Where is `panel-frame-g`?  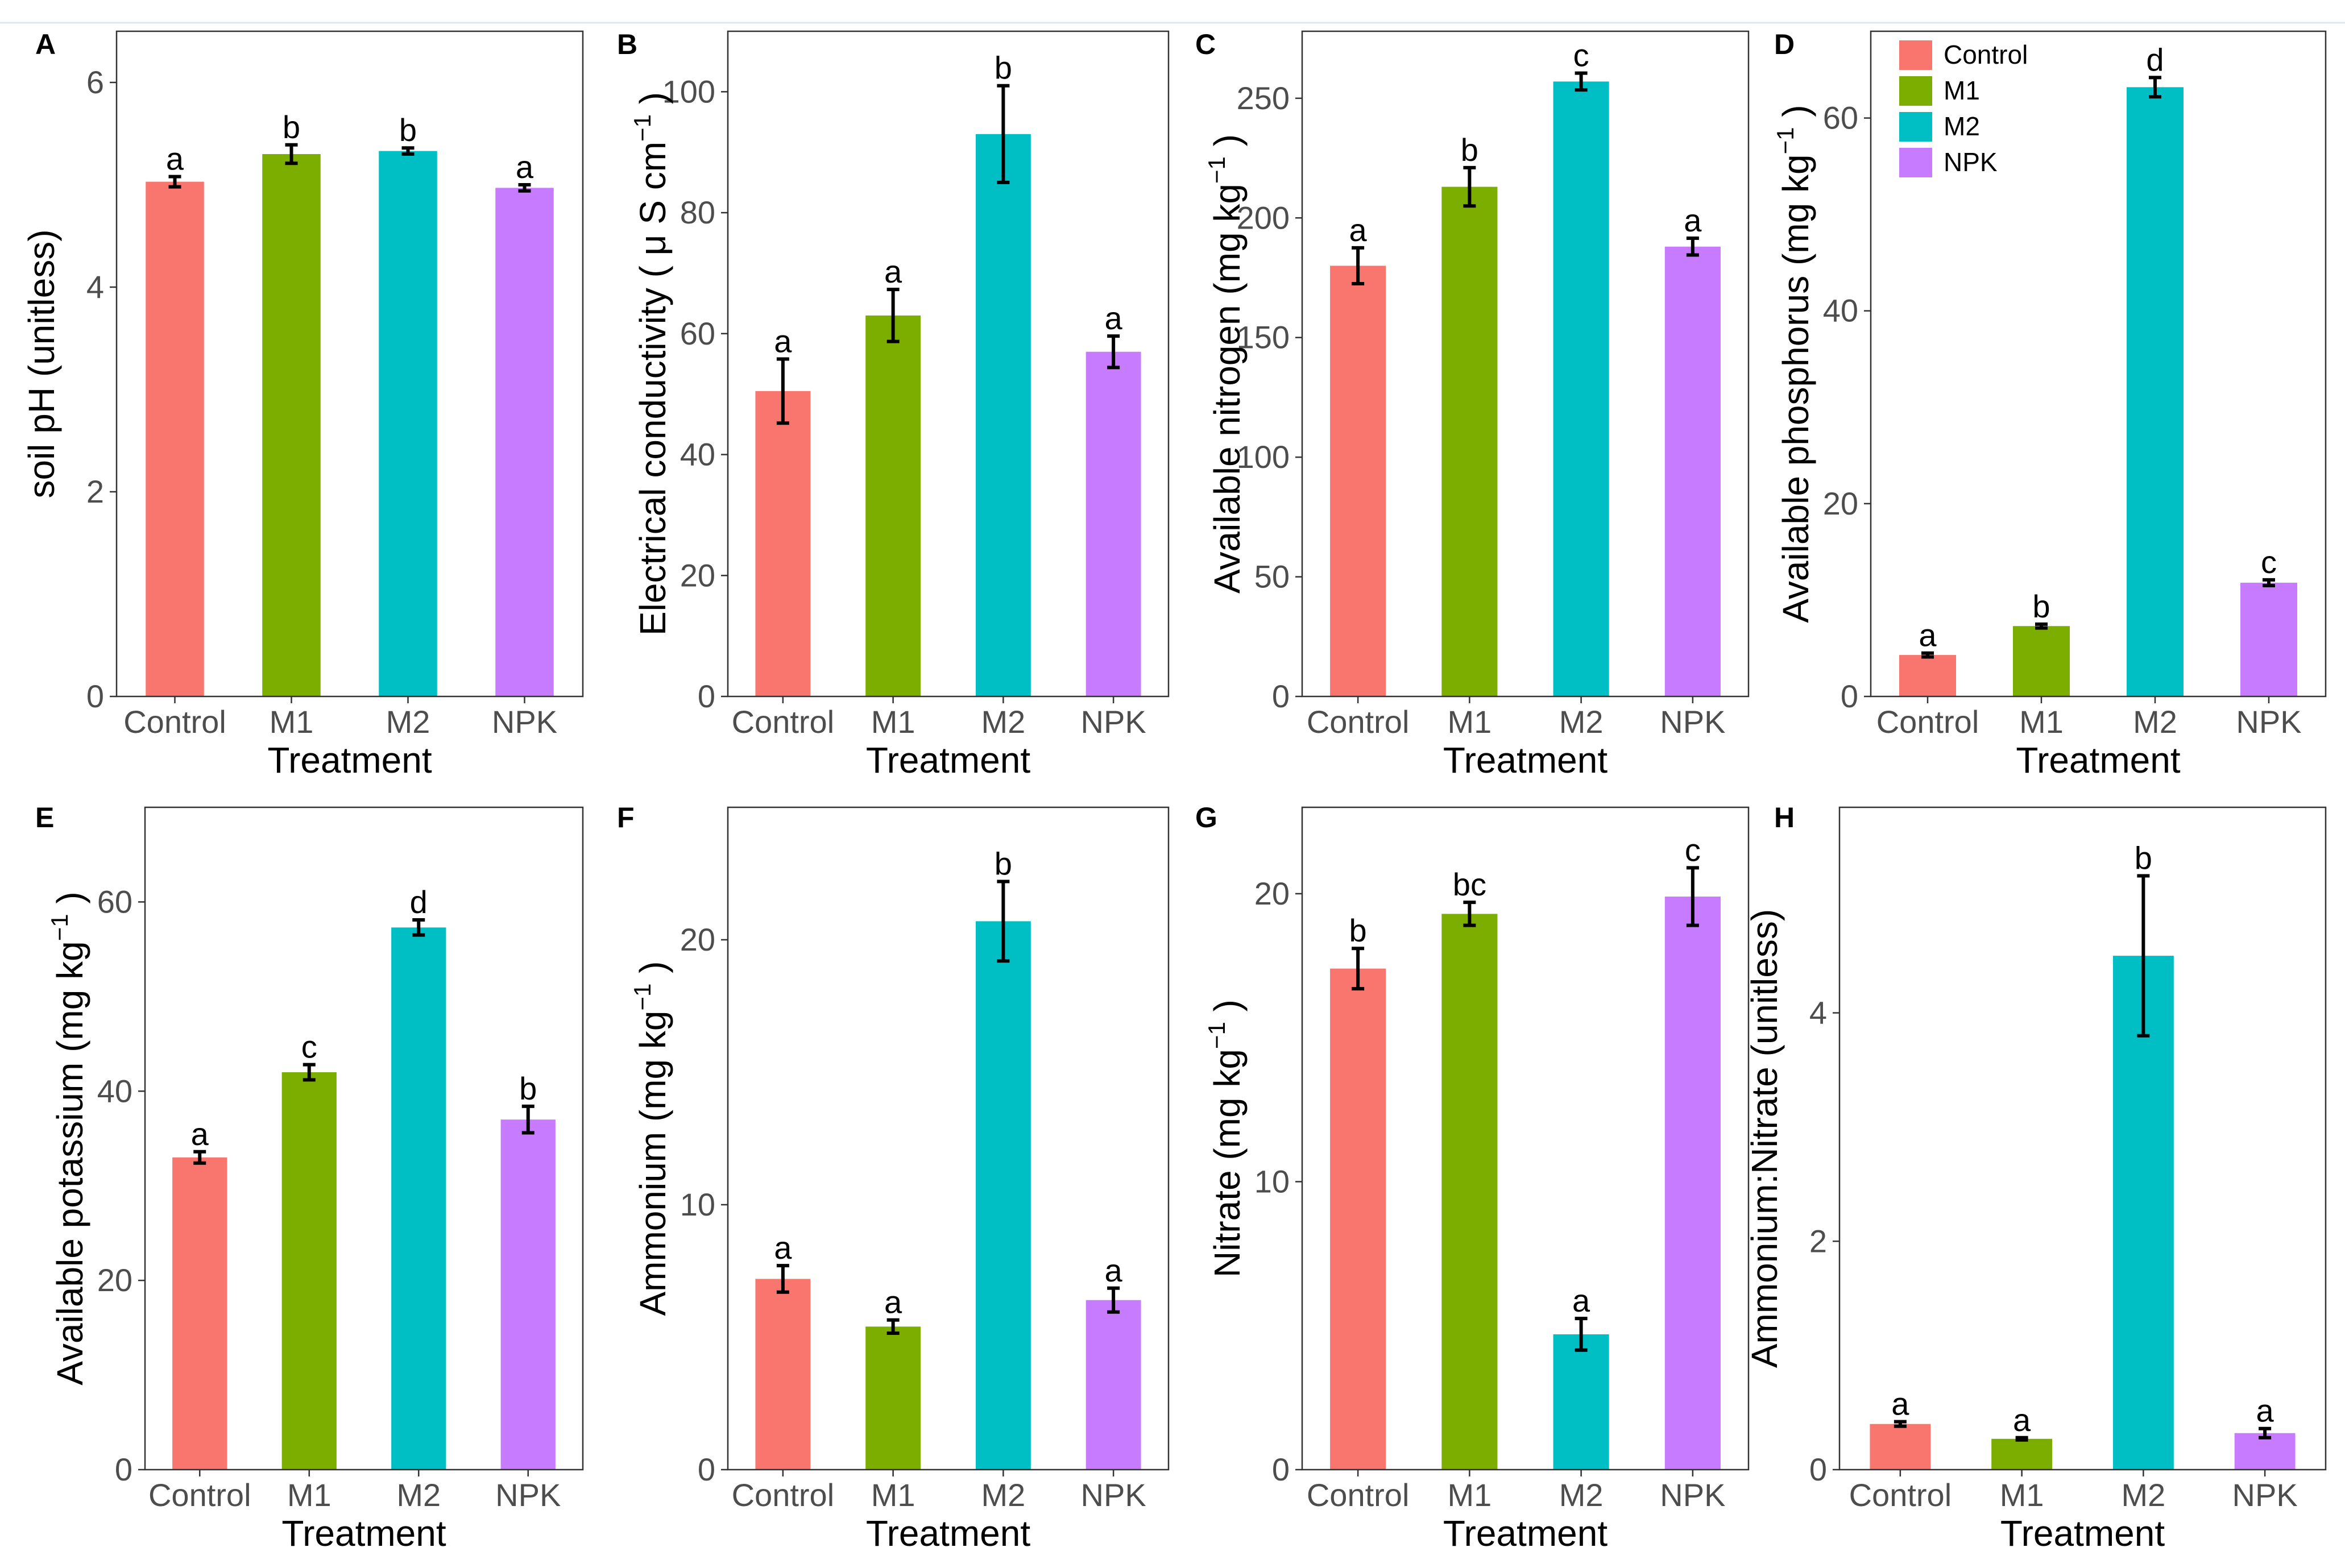 panel-frame-g is located at coordinates (1525, 1138).